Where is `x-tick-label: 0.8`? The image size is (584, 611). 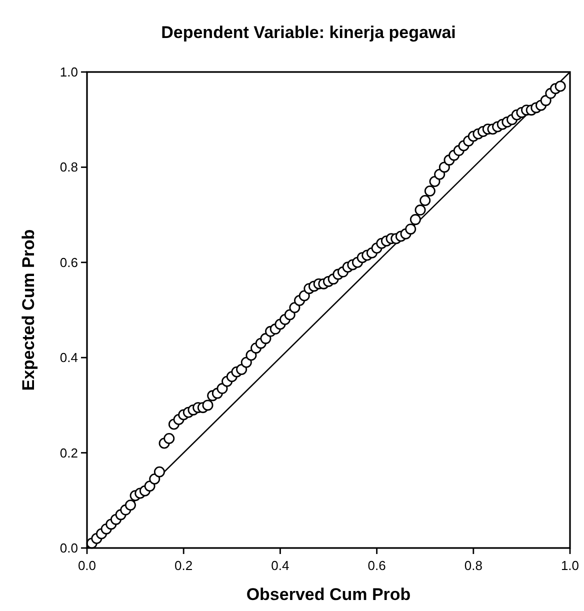
x-tick-label: 0.8 is located at coordinates (473, 565).